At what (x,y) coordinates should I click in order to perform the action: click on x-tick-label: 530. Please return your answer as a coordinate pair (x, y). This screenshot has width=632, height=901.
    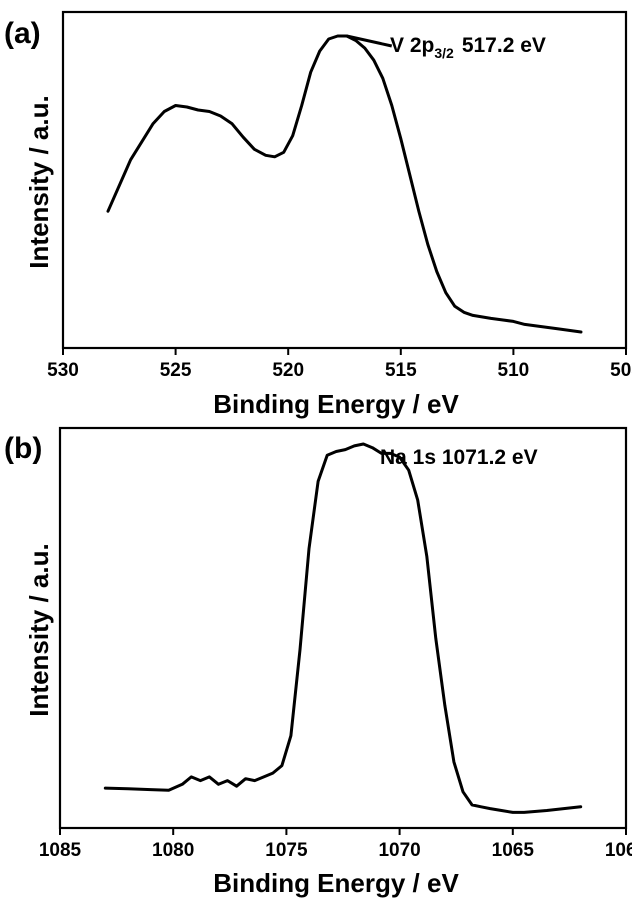
    Looking at the image, I should click on (63, 370).